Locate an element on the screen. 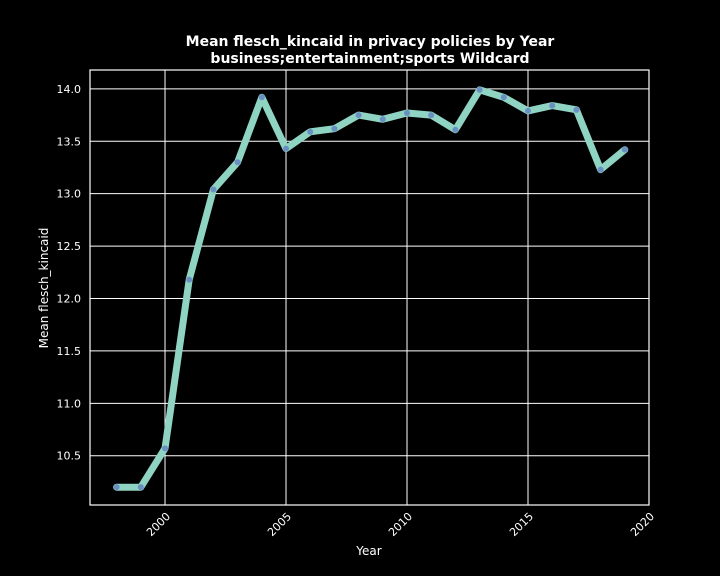 The height and width of the screenshot is (576, 720). y-axis-label: Mean flesch_kincaid is located at coordinates (44, 288).